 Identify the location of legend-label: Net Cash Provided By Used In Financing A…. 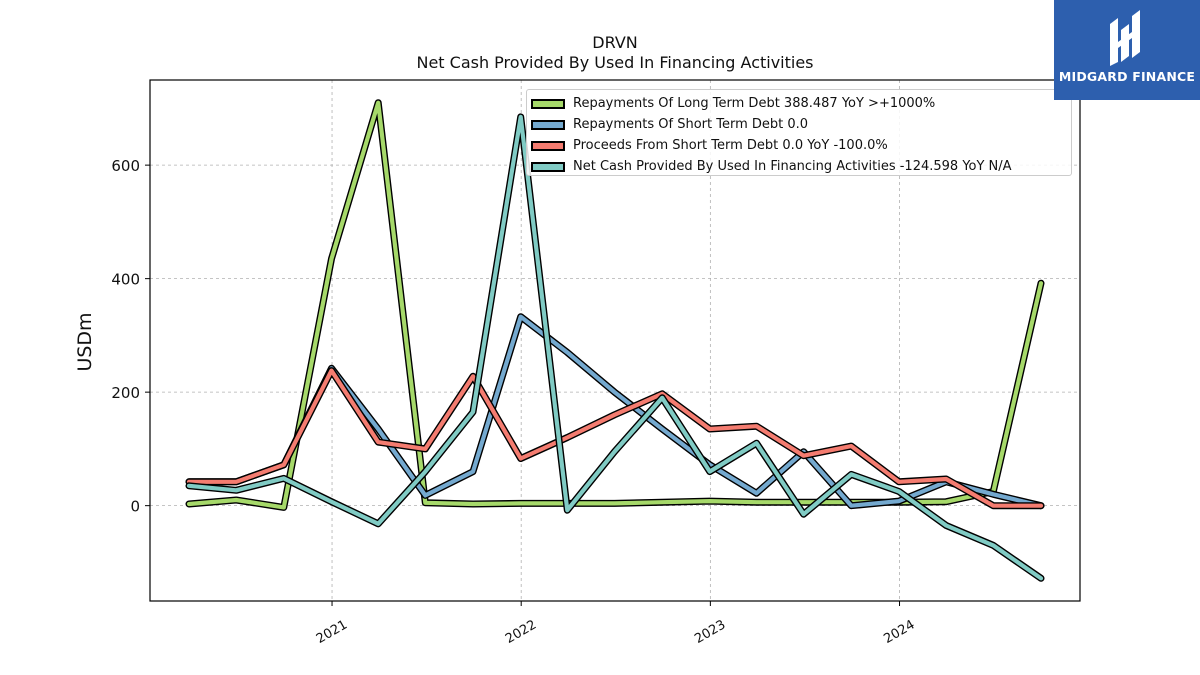
(792, 166).